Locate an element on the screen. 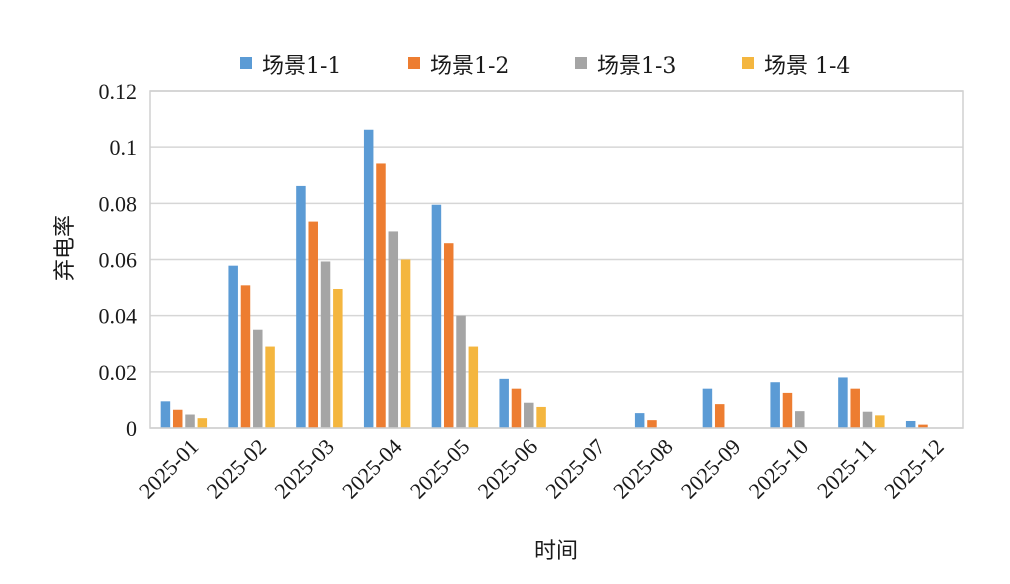 Image resolution: width=1010 pixels, height=584 pixels. x-tick-label: 2025-04 is located at coordinates (372, 469).